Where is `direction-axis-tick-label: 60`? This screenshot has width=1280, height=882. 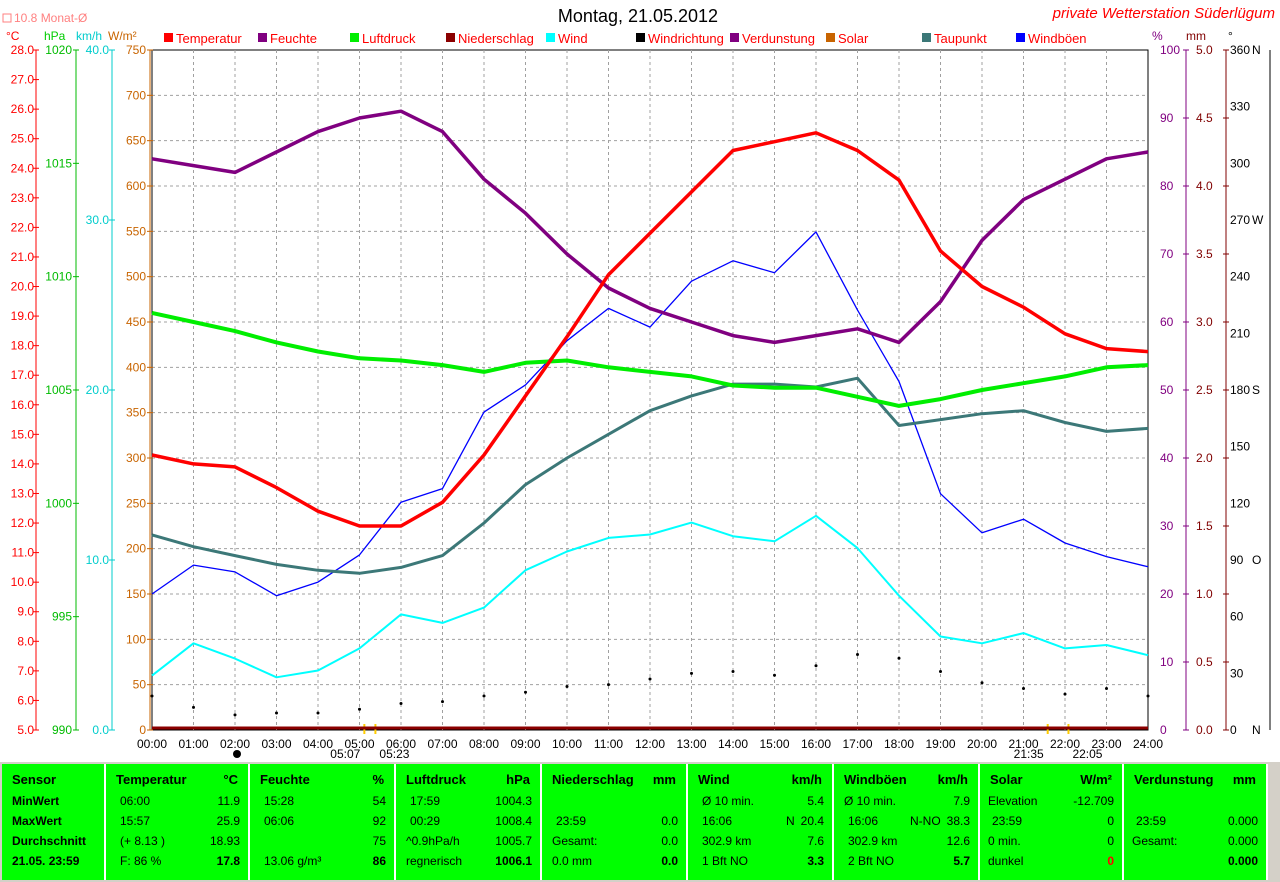 direction-axis-tick-label: 60 is located at coordinates (1237, 617).